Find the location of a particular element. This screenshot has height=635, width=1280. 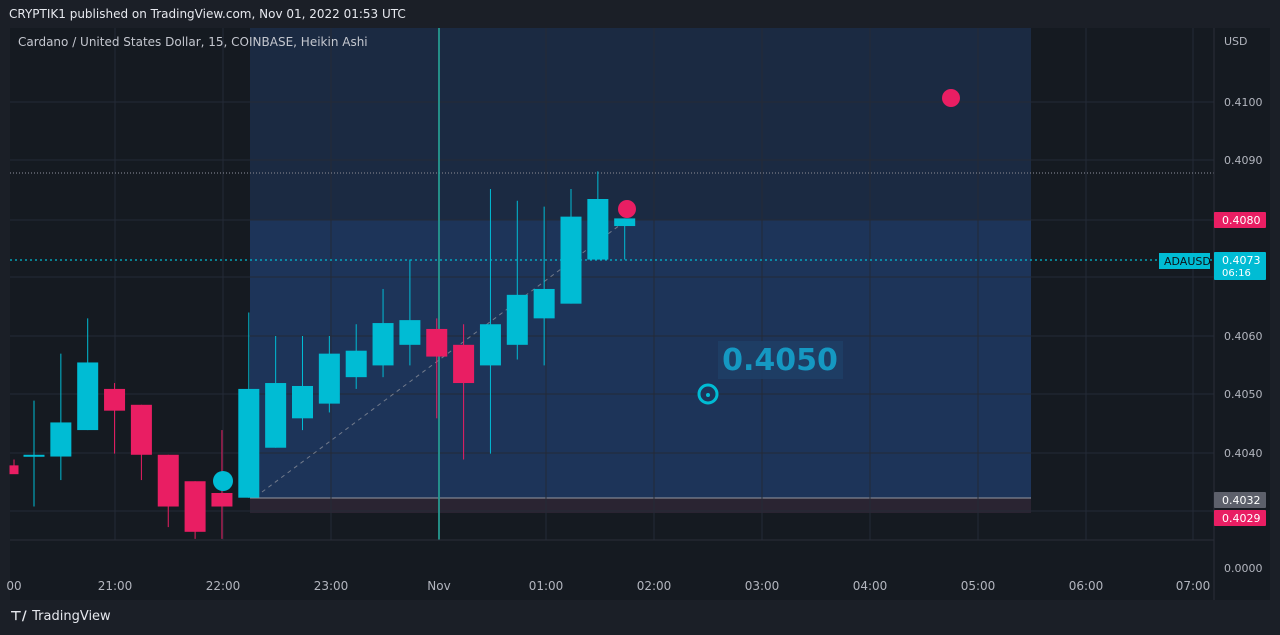

price-label-text: 0.4073 is located at coordinates (1241, 260).